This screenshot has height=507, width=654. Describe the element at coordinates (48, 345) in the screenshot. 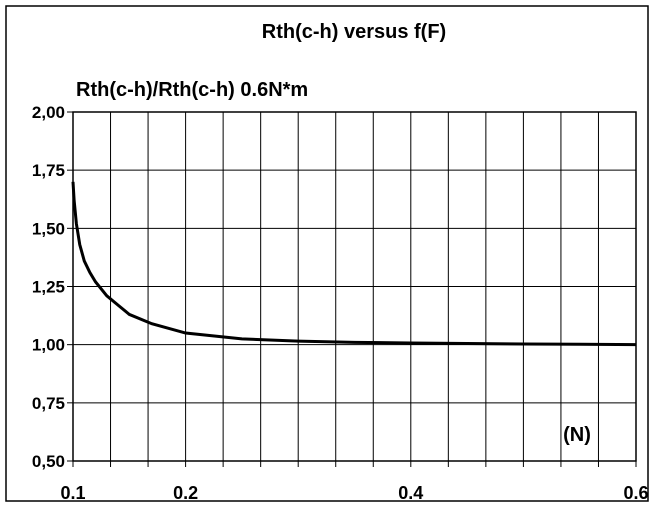

I see `y-tick-label: 1,00` at that location.